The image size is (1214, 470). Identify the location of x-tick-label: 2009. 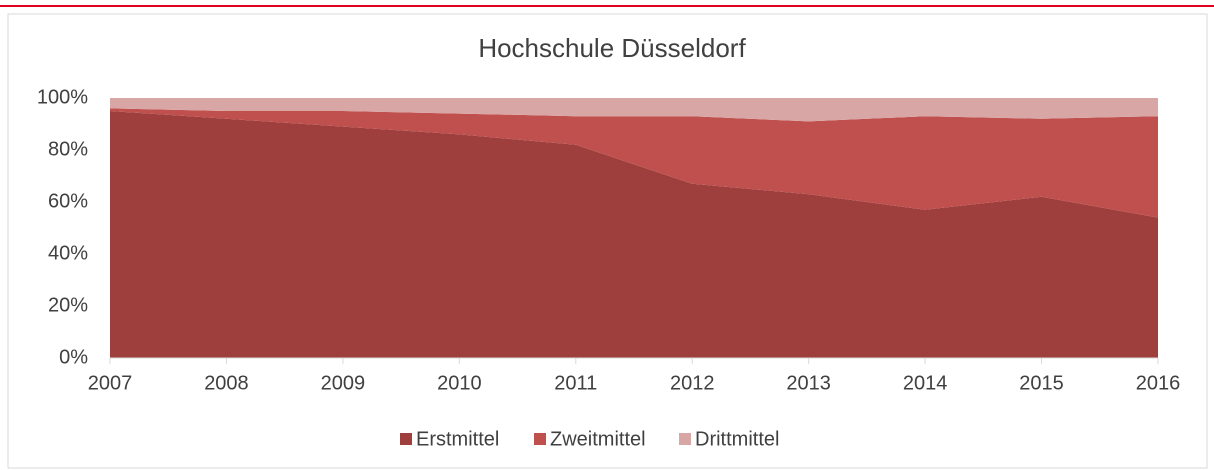
(343, 383).